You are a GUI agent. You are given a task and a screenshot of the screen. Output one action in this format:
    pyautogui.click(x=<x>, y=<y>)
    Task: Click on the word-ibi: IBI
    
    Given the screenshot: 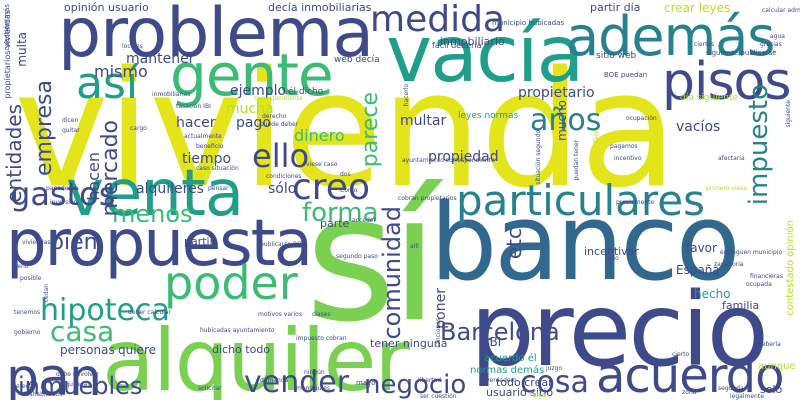 What is the action you would take?
    pyautogui.click(x=494, y=342)
    